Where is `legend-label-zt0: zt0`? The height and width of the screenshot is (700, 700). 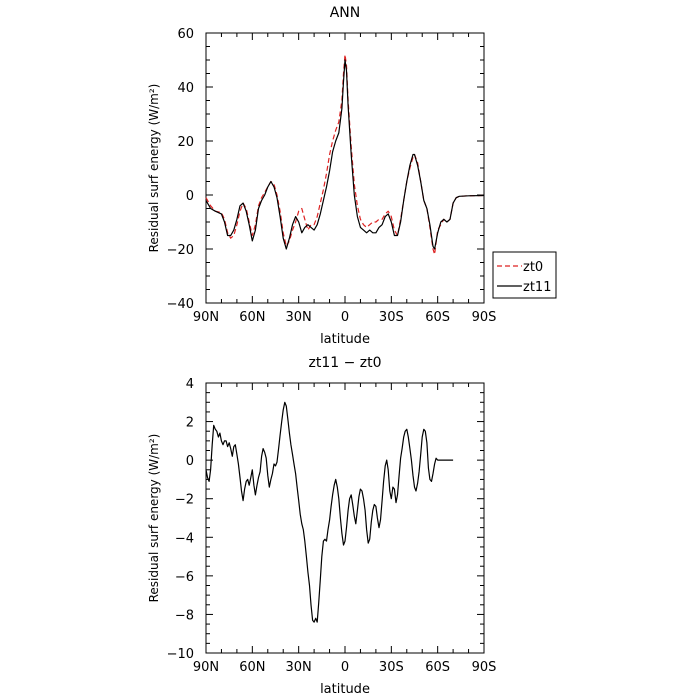 legend-label-zt0: zt0 is located at coordinates (533, 267).